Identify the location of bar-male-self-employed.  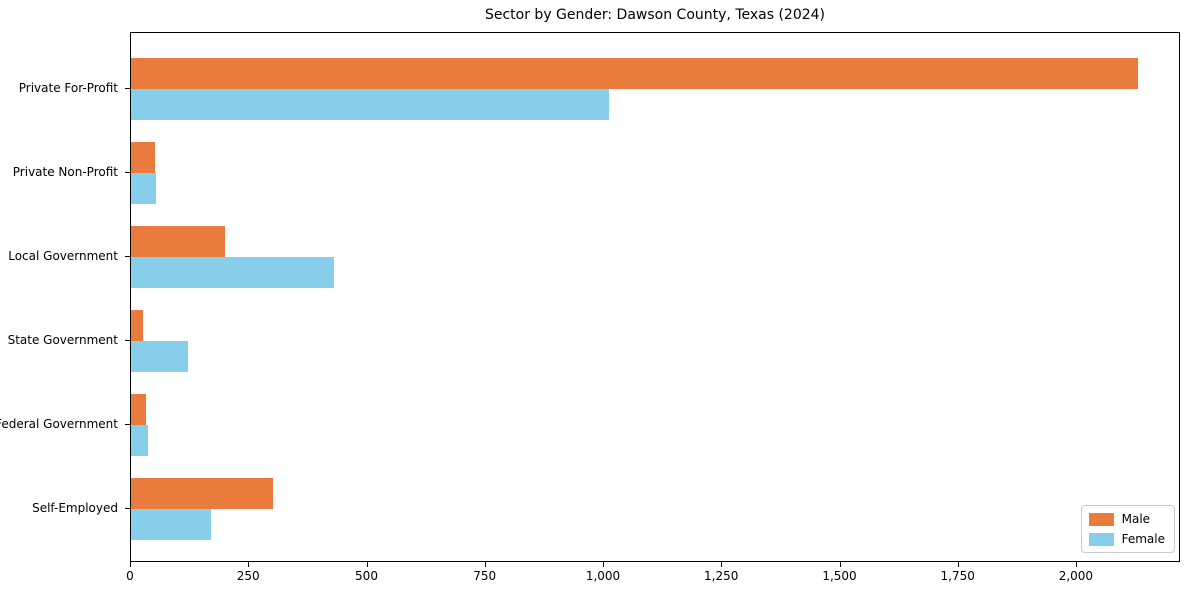
(202, 493).